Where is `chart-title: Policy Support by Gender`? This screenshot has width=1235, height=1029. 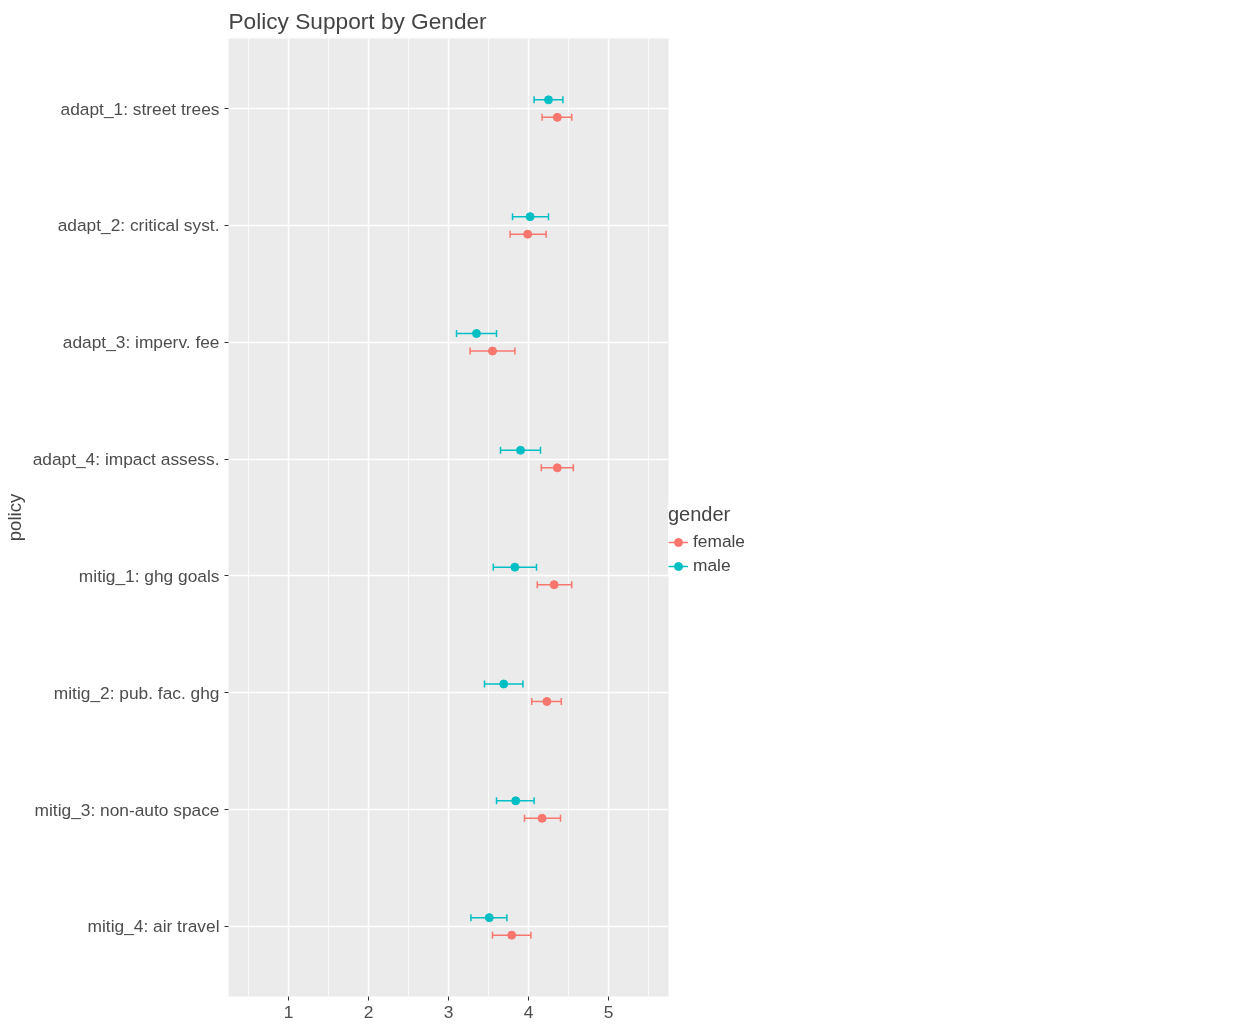 chart-title: Policy Support by Gender is located at coordinates (358, 20).